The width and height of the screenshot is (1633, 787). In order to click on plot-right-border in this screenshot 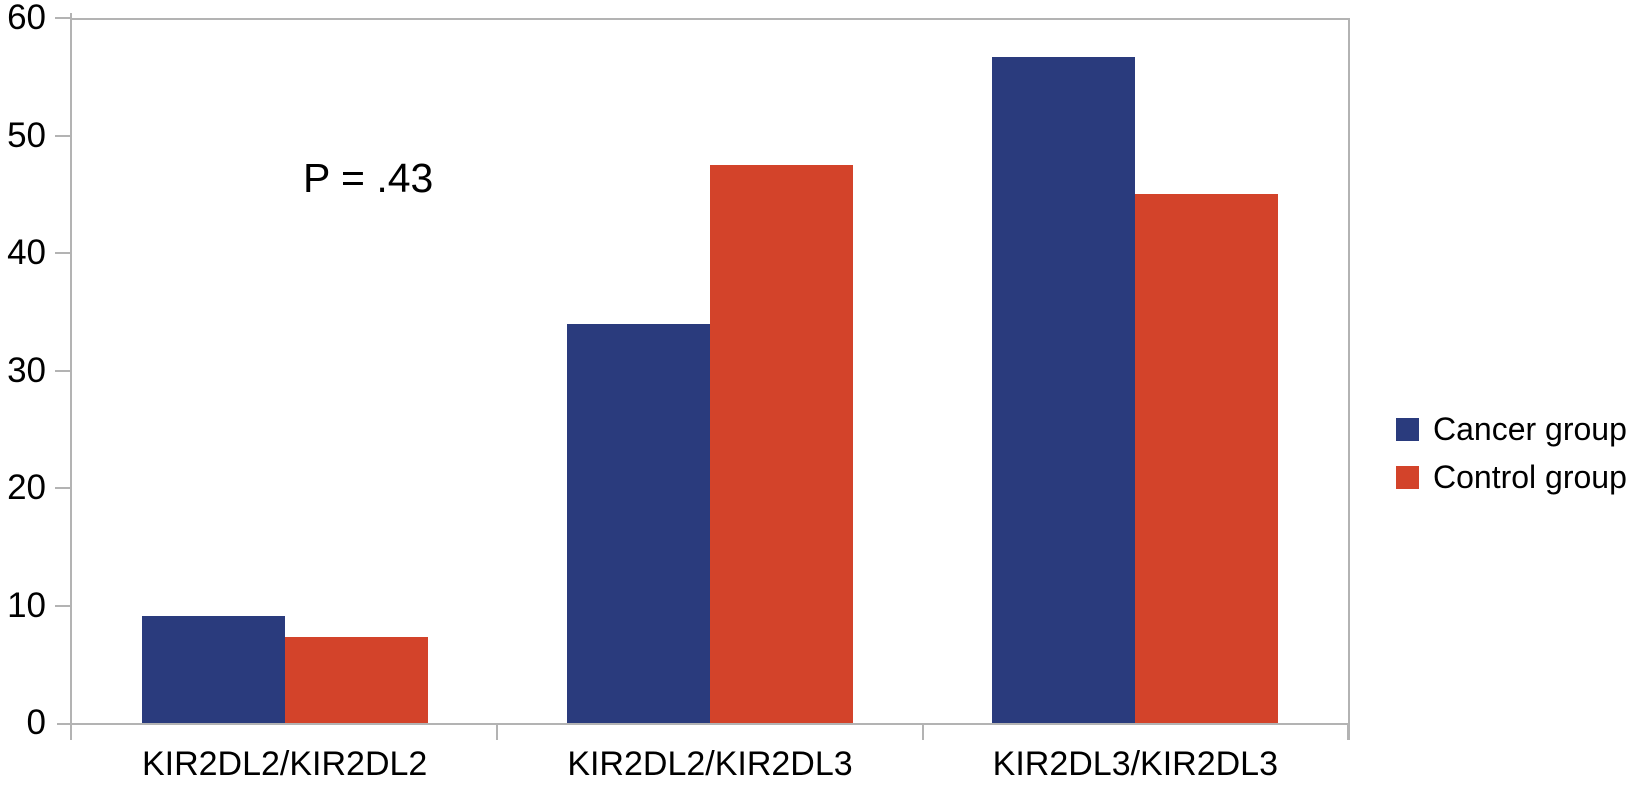, I will do `click(1349, 379)`.